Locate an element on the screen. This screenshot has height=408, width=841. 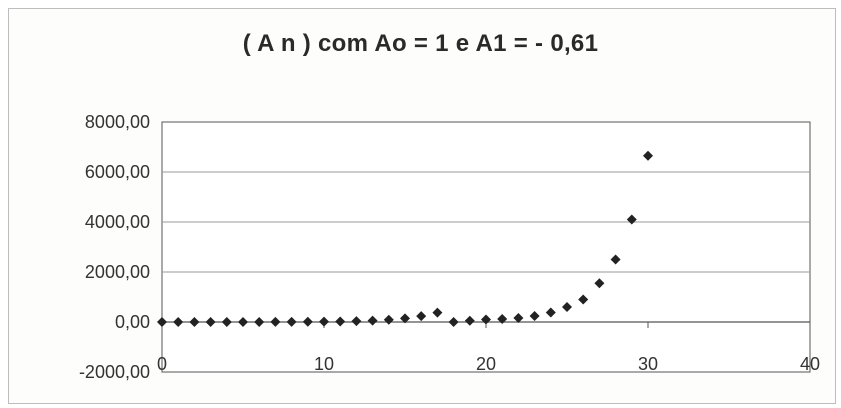
chart-title: ( A n ) com Ao = 1 e A1 = - 0,61 is located at coordinates (420, 43).